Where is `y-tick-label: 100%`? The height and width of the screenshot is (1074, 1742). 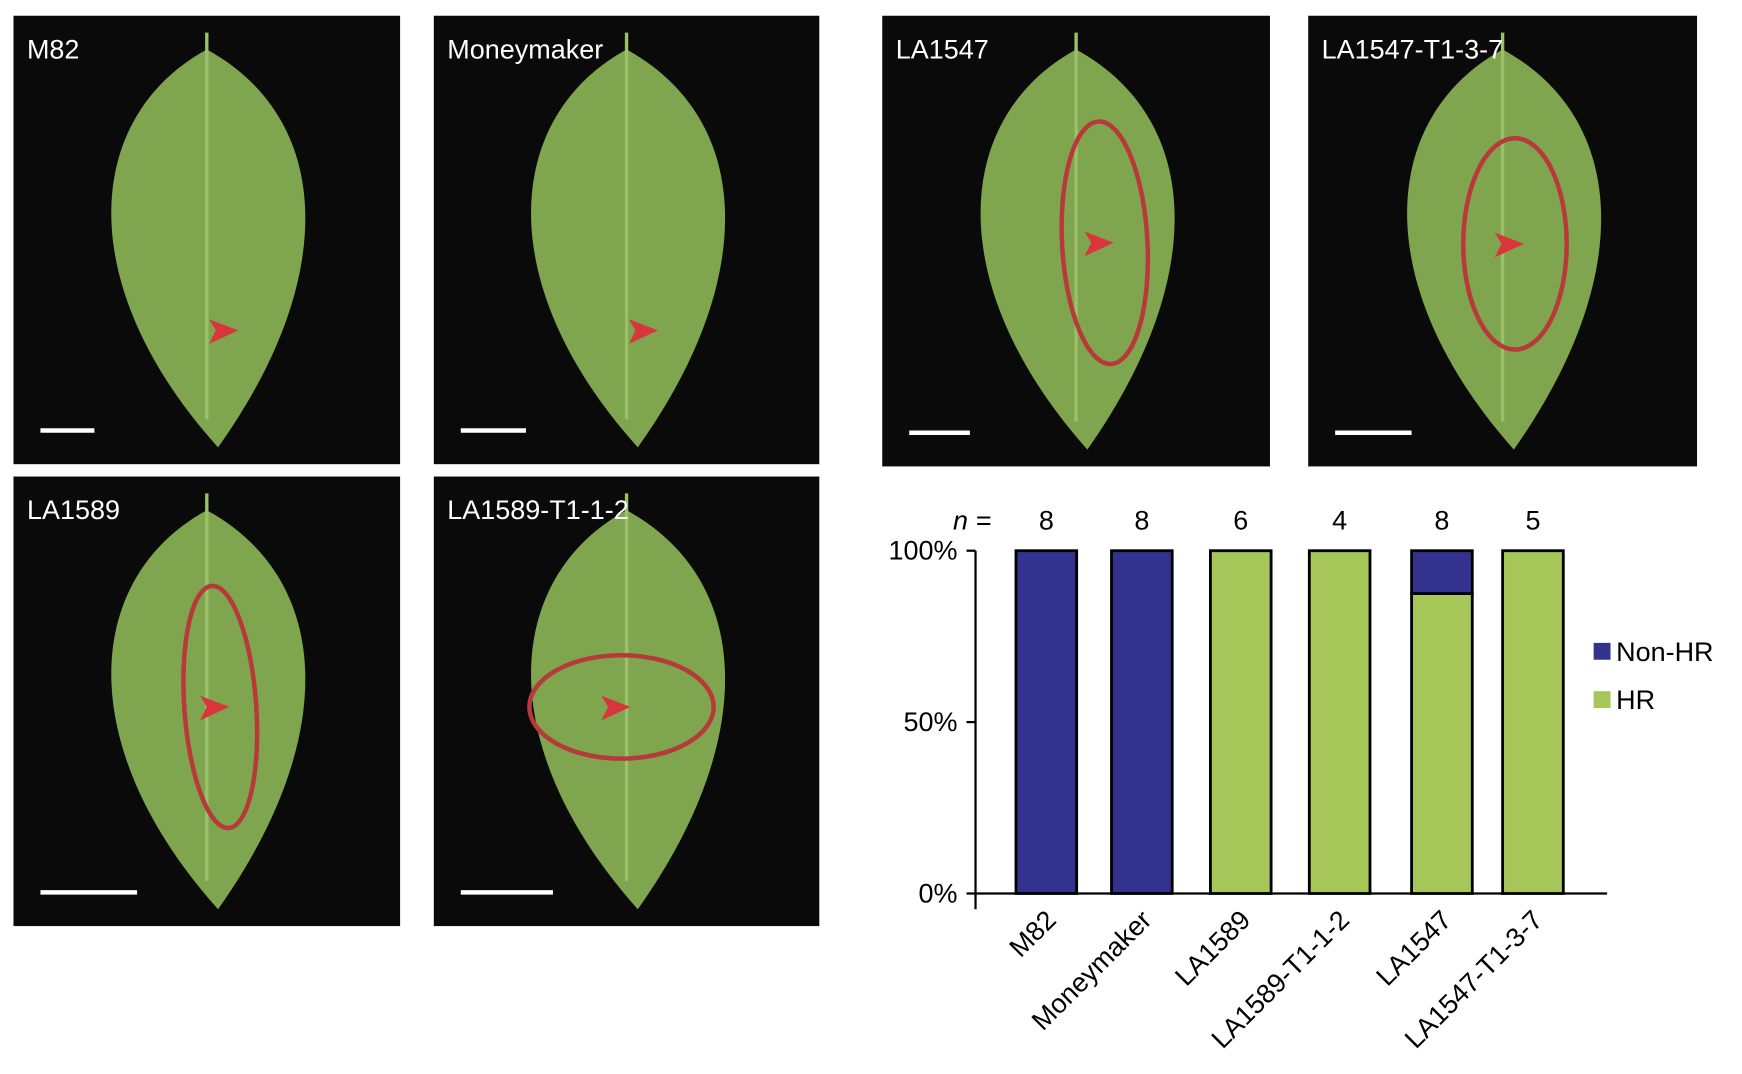
y-tick-label: 100% is located at coordinates (923, 551).